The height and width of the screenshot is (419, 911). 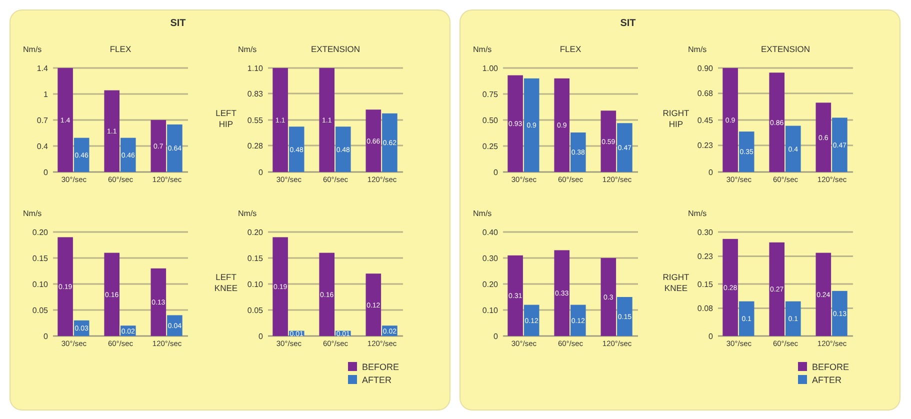 I want to click on y-tick-label: 0.55, so click(x=255, y=120).